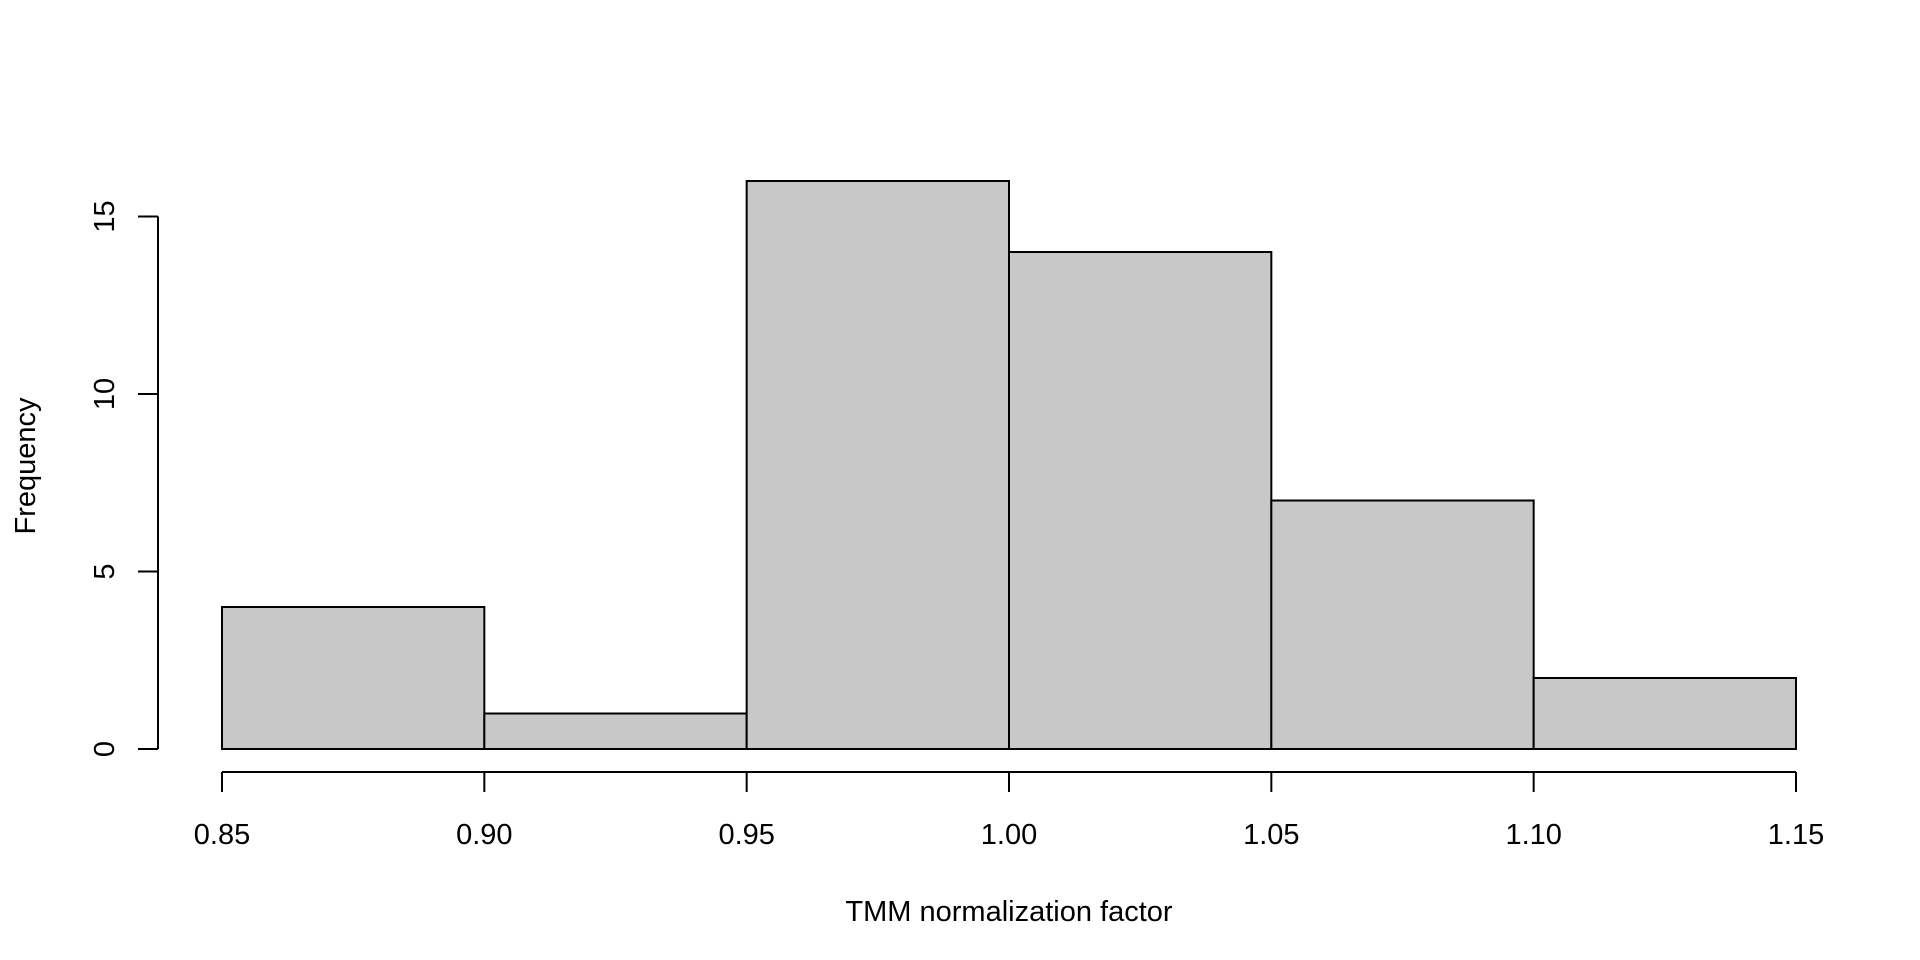  What do you see at coordinates (222, 835) in the screenshot?
I see `x-tick-label-0: 0.85` at bounding box center [222, 835].